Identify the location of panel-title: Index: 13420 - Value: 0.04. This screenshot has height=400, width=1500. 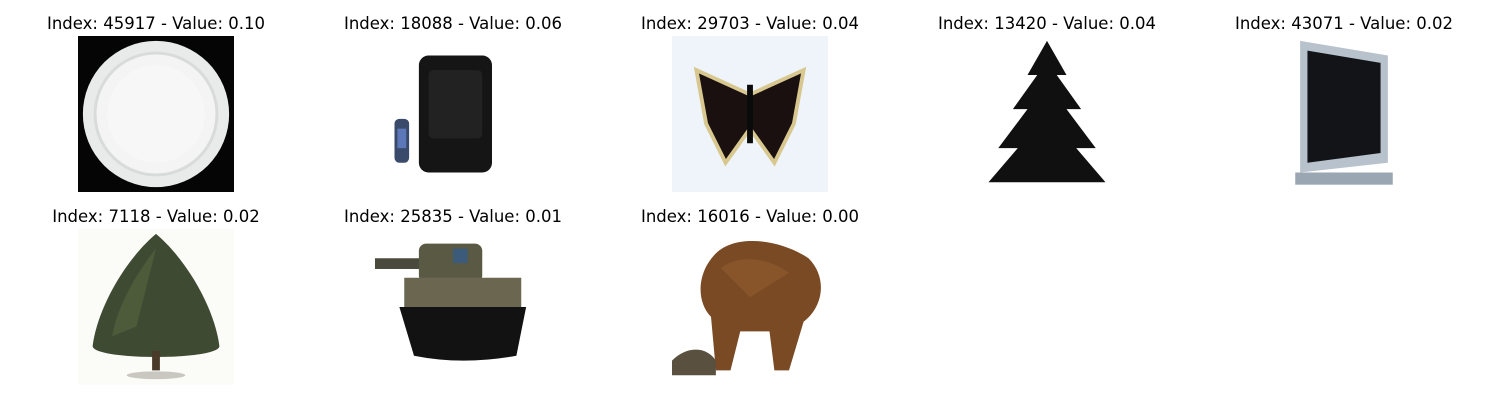
(1046, 23).